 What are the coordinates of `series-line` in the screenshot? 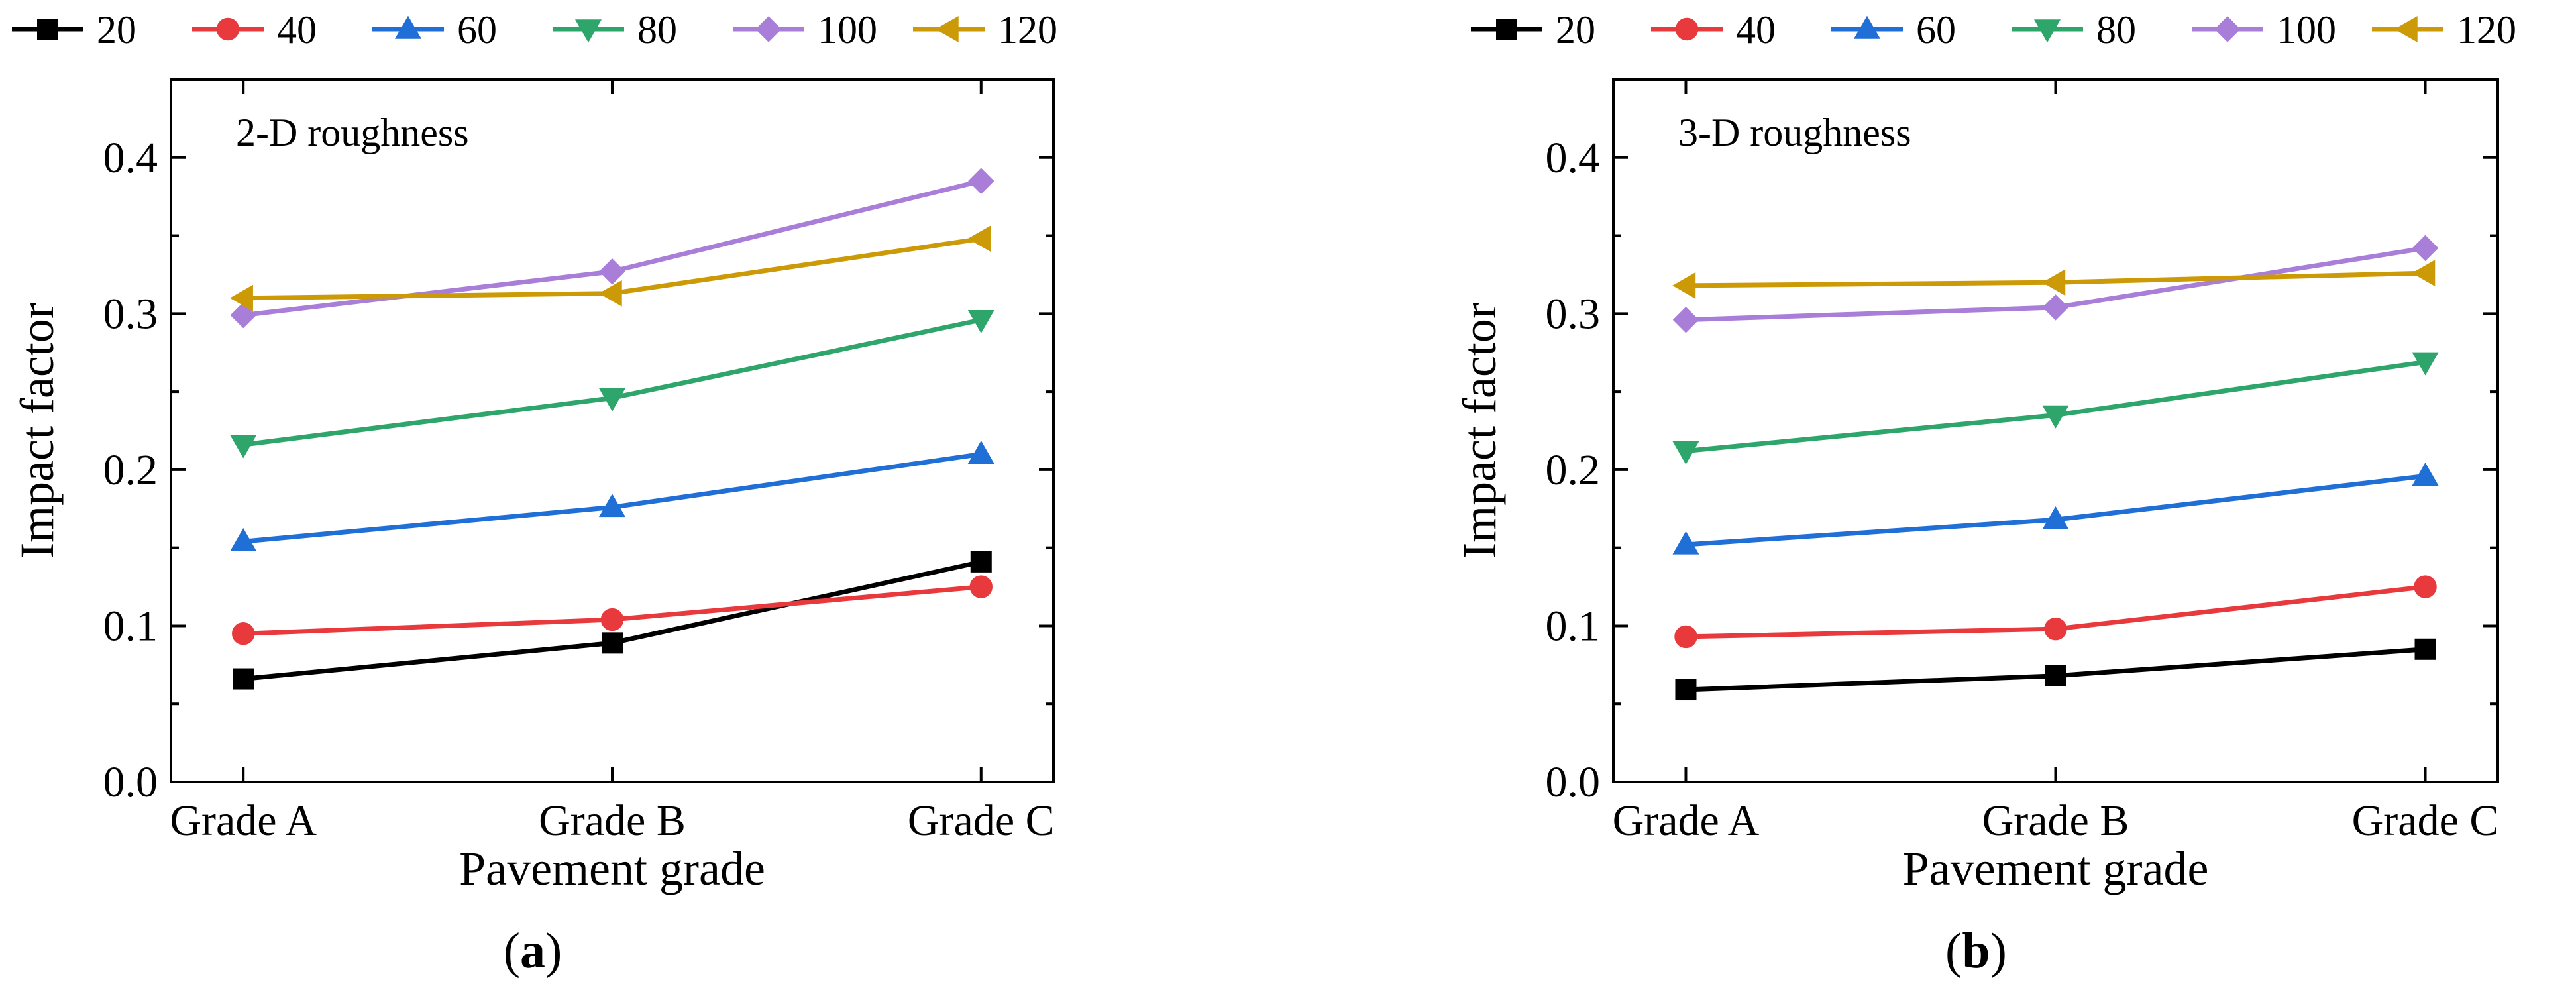 It's located at (612, 382).